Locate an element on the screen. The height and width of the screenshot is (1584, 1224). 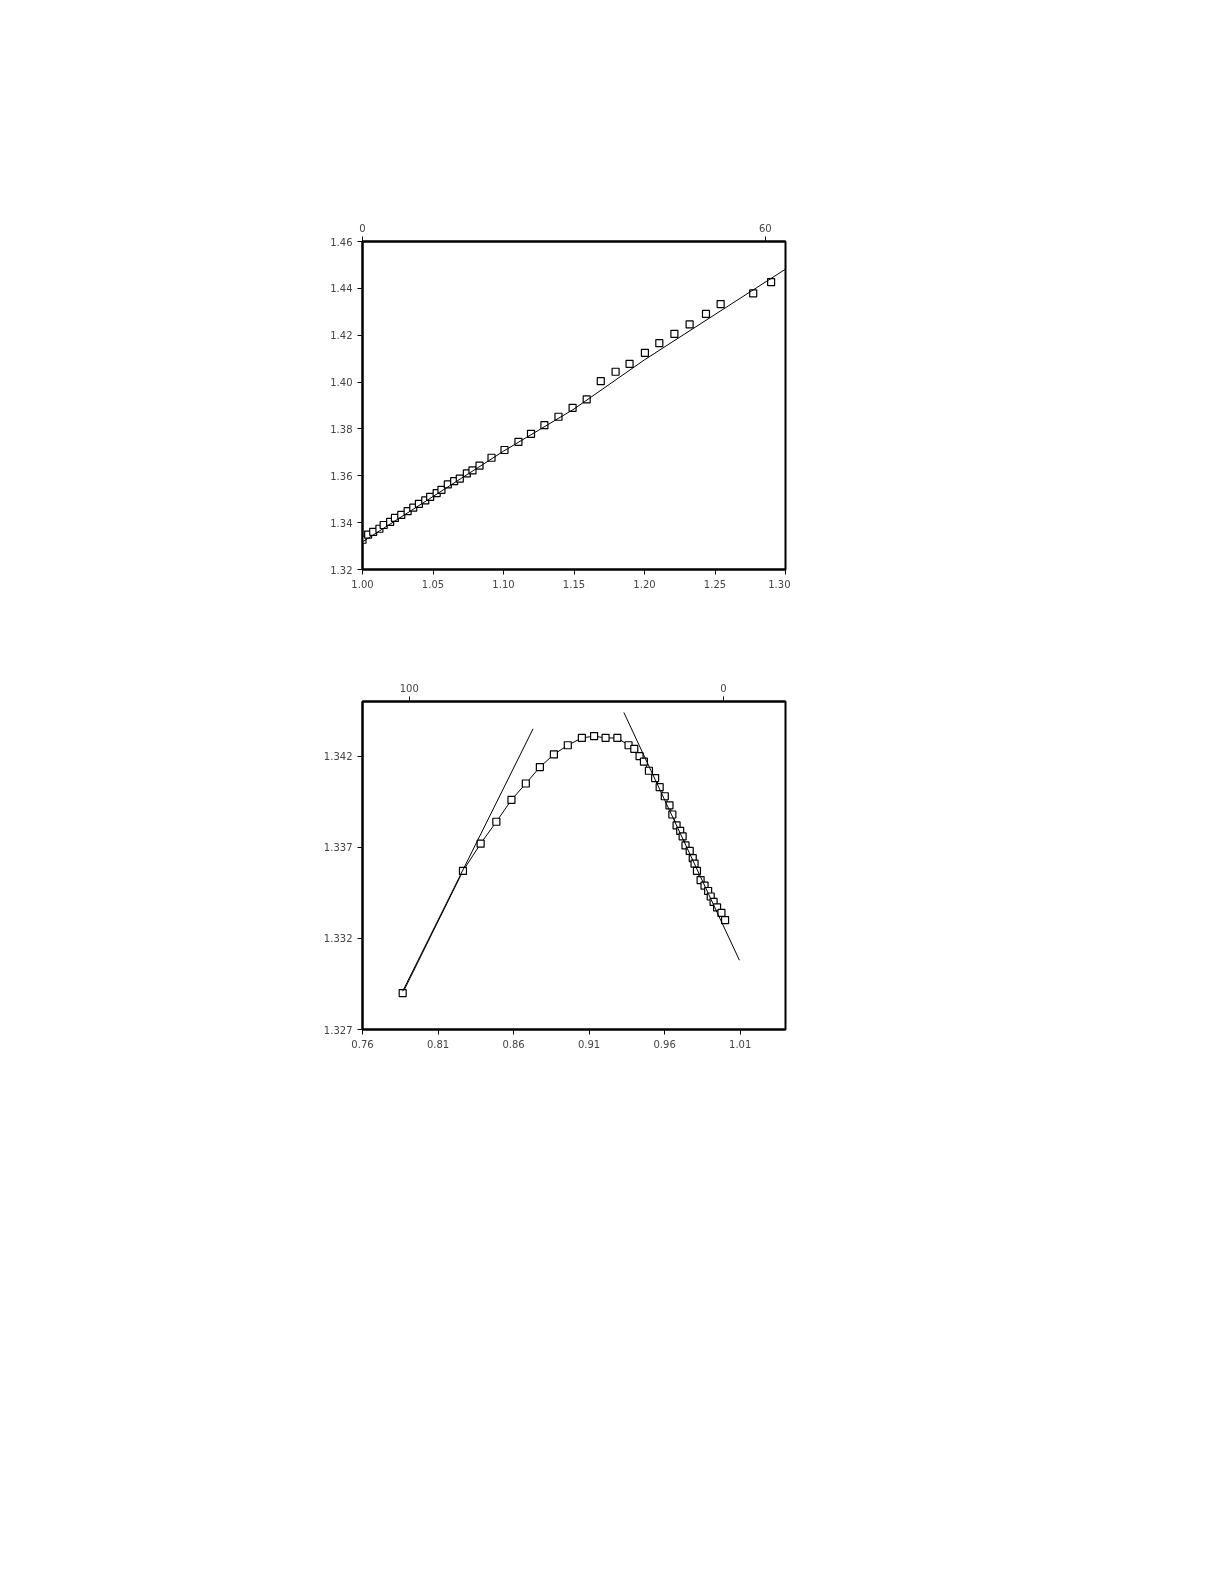
y-tick-label: 1.34 is located at coordinates (341, 523).